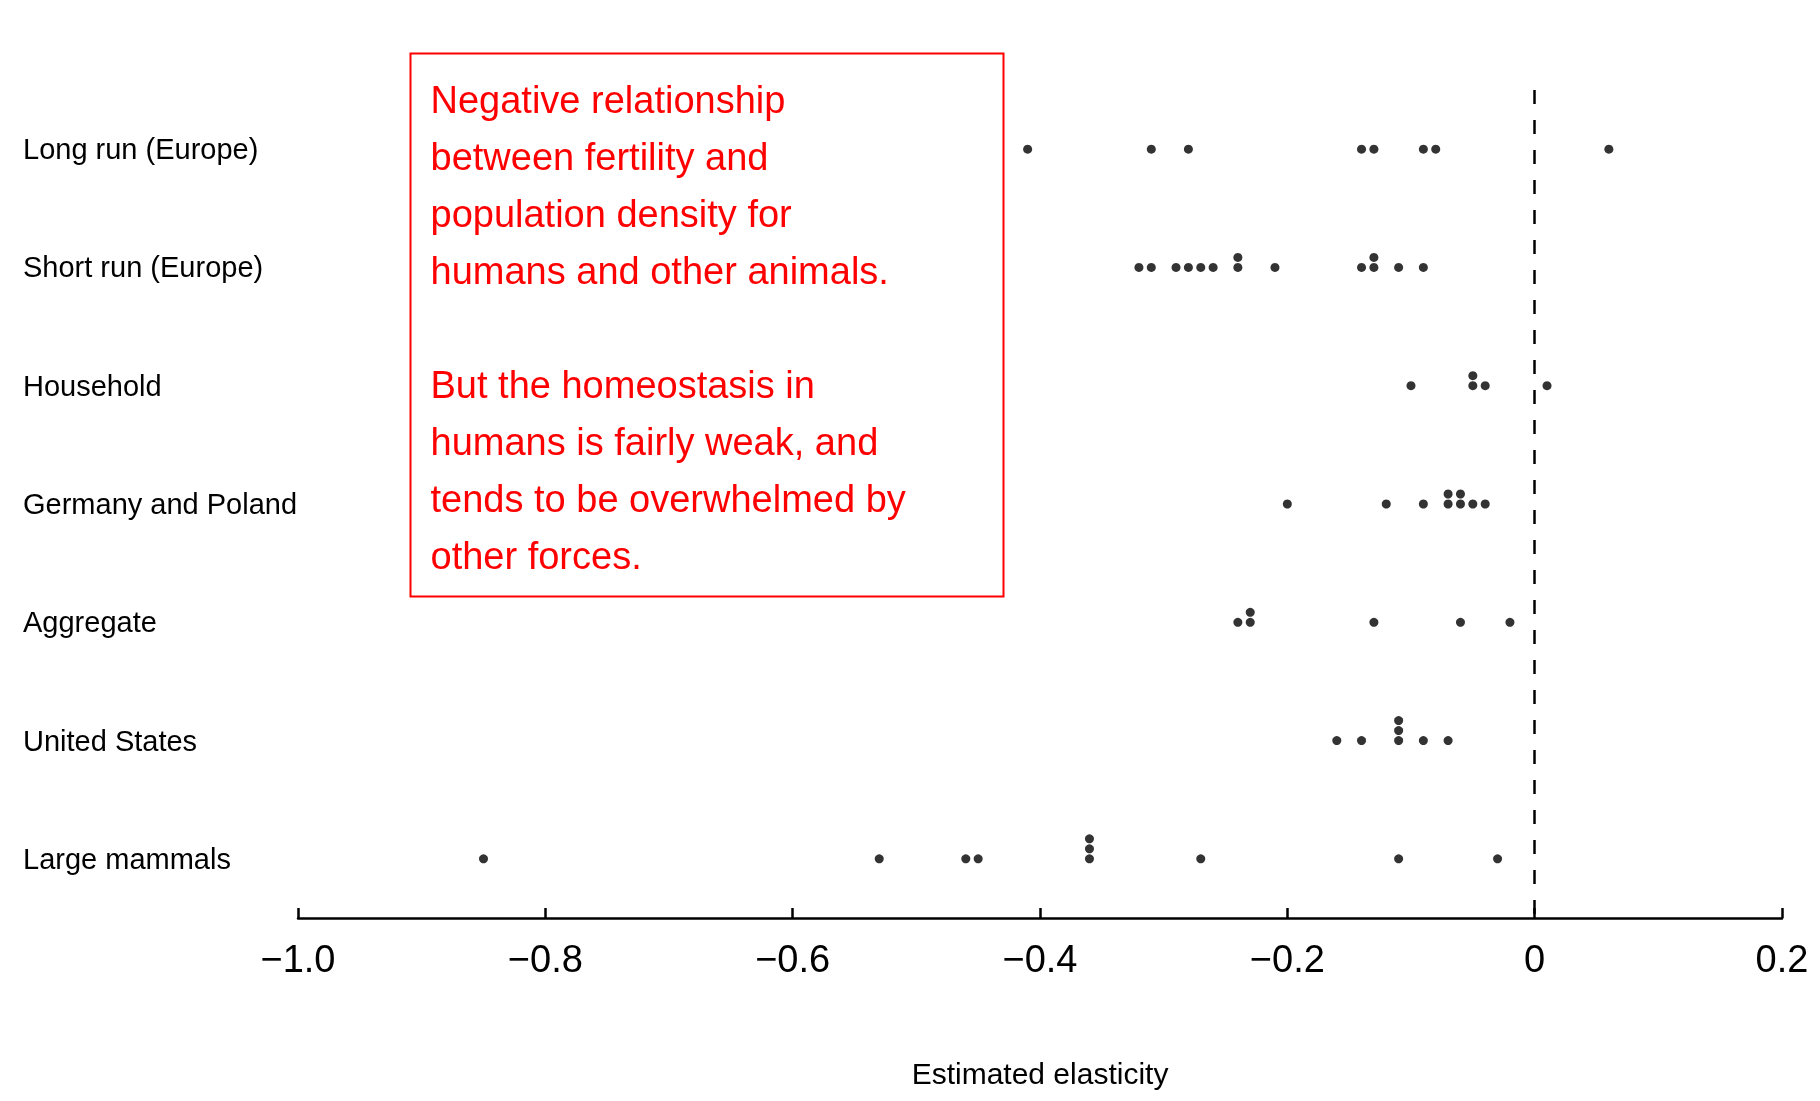 This screenshot has height=1101, width=1820. Describe the element at coordinates (1287, 959) in the screenshot. I see `x-tick-label: −0.2` at that location.